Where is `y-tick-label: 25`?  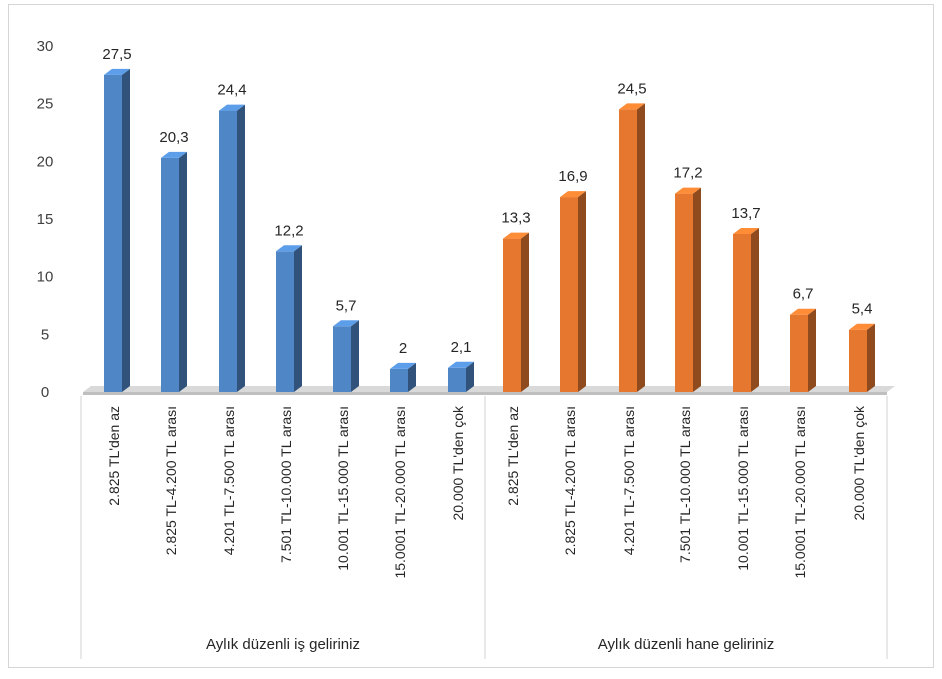
y-tick-label: 25 is located at coordinates (45, 104).